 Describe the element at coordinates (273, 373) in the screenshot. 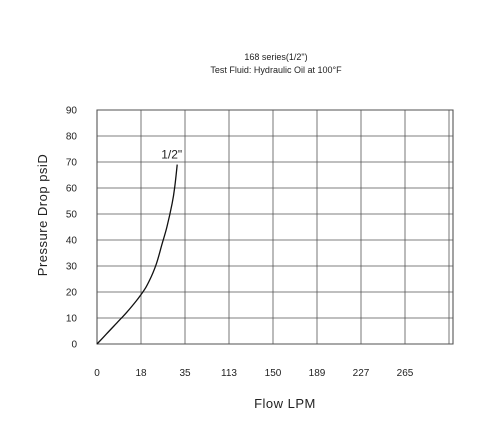

I see `x-tick-label: 150` at that location.